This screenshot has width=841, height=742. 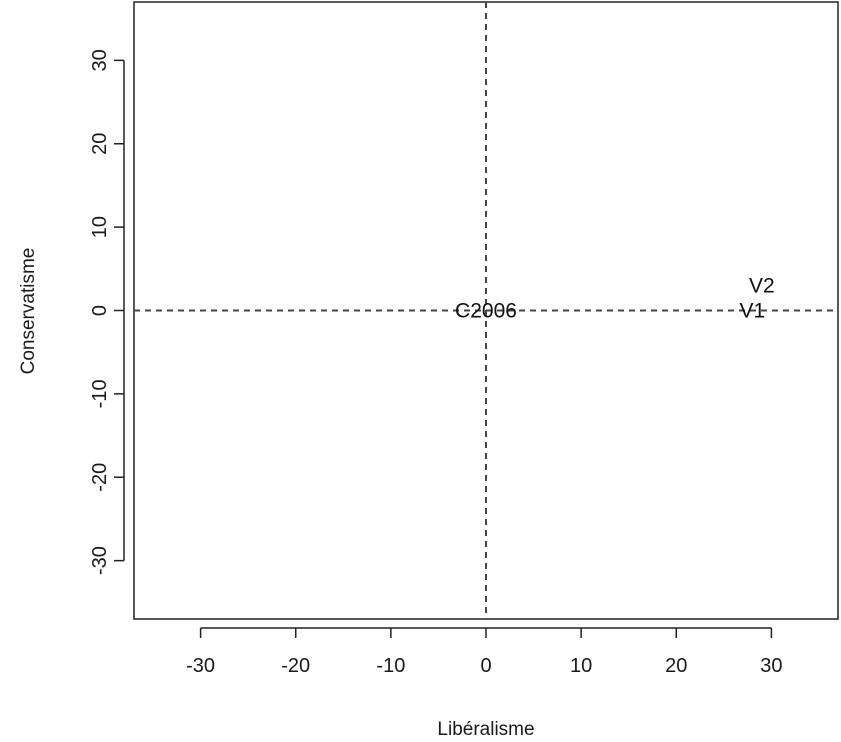 I want to click on point-label-v1: V1, so click(x=753, y=311).